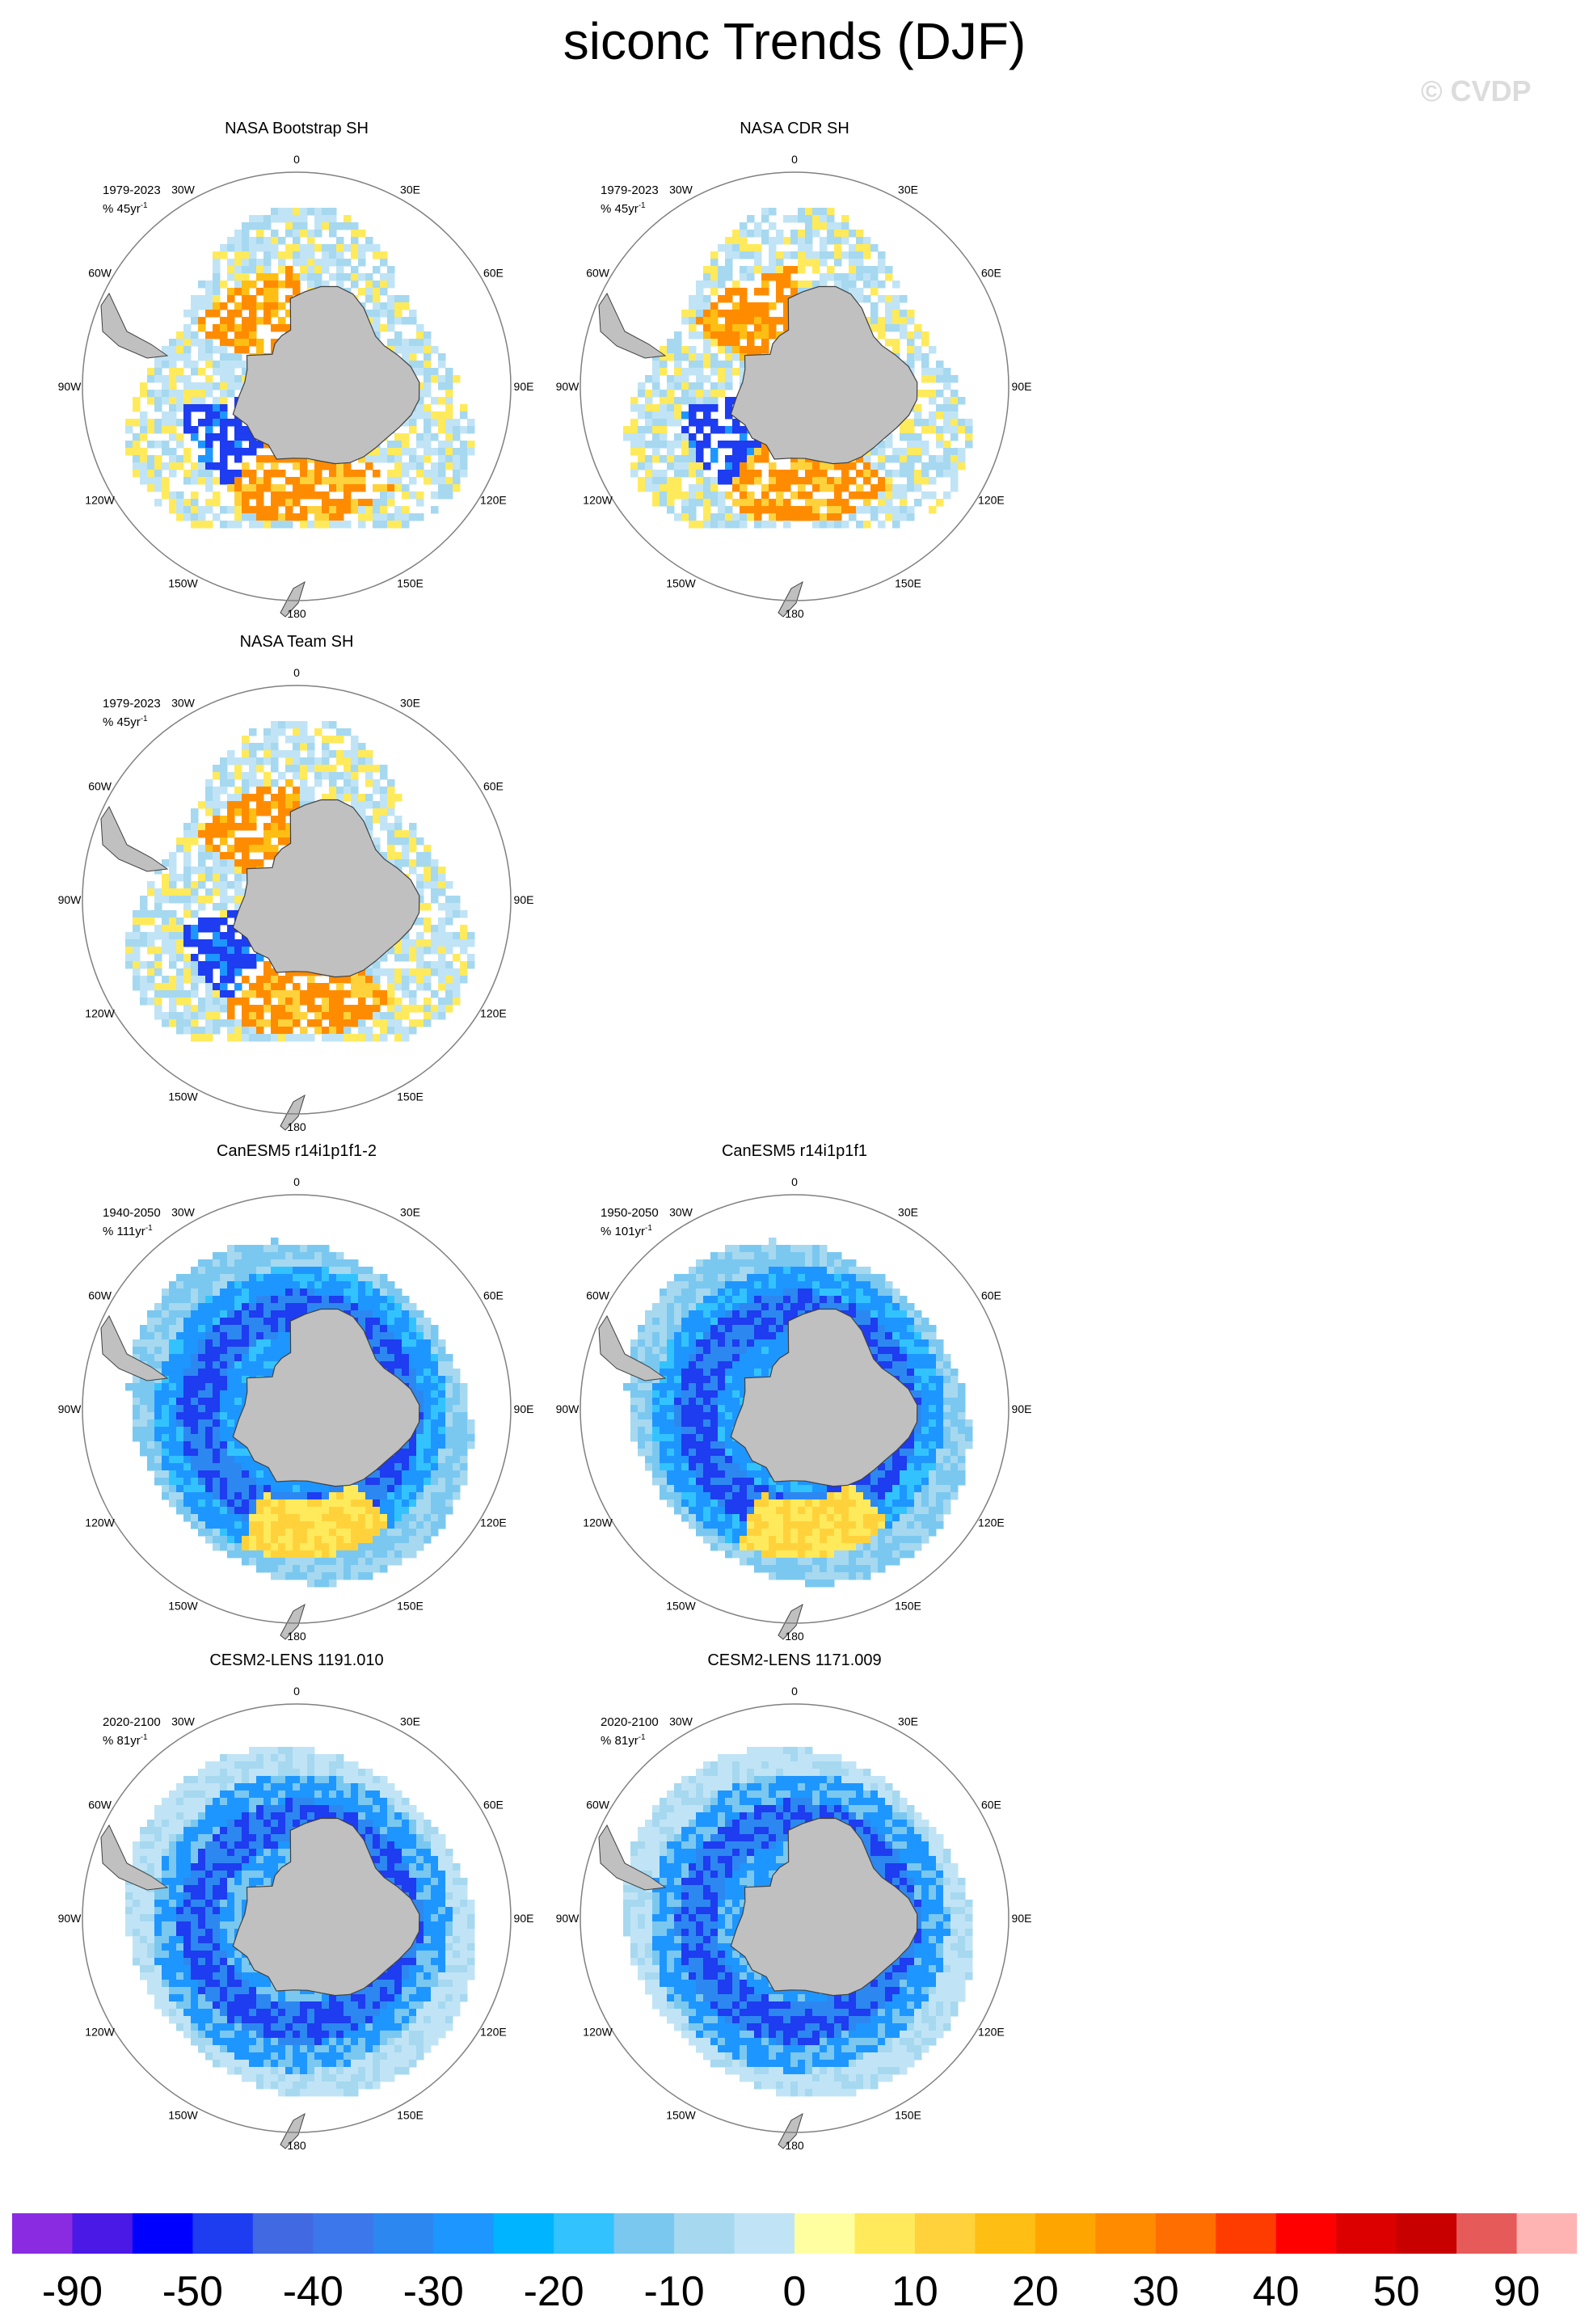 The image size is (1589, 2324). What do you see at coordinates (100, 501) in the screenshot?
I see `longitude-label: 120W` at bounding box center [100, 501].